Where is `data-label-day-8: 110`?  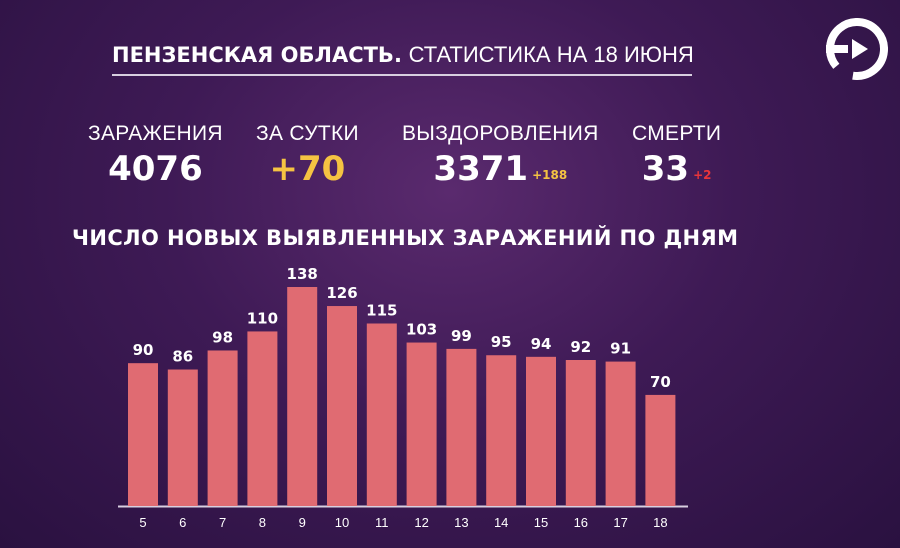
data-label-day-8: 110 is located at coordinates (262, 318).